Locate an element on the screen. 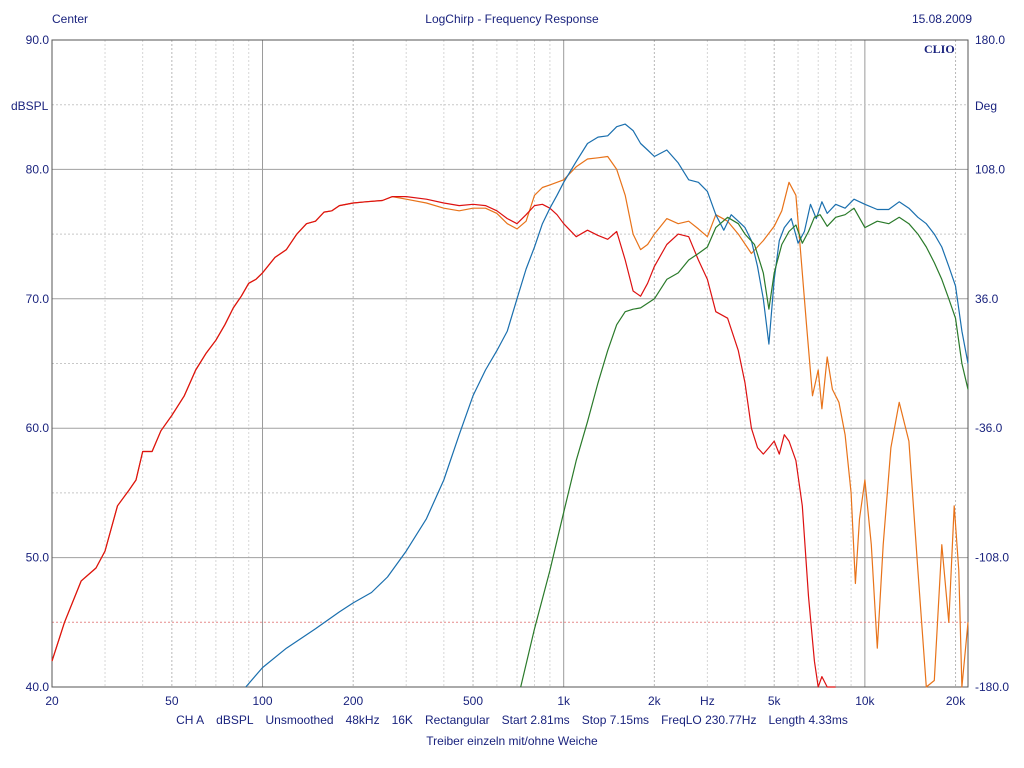 Image resolution: width=1024 pixels, height=768 pixels. x-tick-label: 2k is located at coordinates (655, 701).